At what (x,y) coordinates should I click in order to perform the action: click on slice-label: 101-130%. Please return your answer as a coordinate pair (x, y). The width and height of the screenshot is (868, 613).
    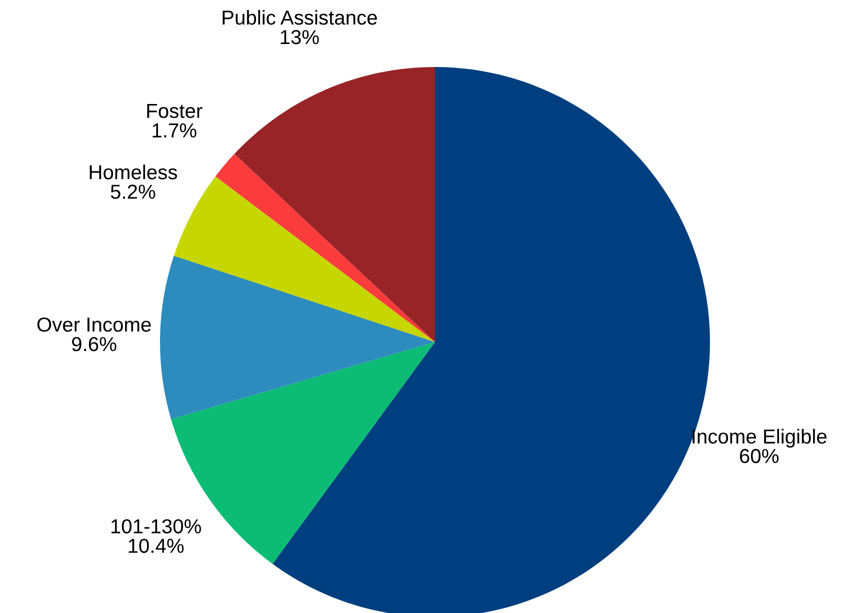
    Looking at the image, I should click on (156, 526).